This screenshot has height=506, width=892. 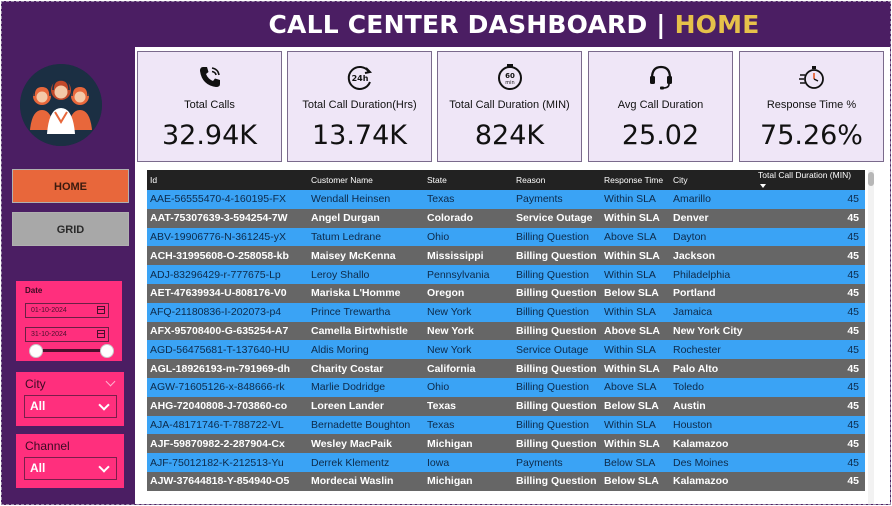 What do you see at coordinates (557, 180) in the screenshot?
I see `column-header-reason: Reason` at bounding box center [557, 180].